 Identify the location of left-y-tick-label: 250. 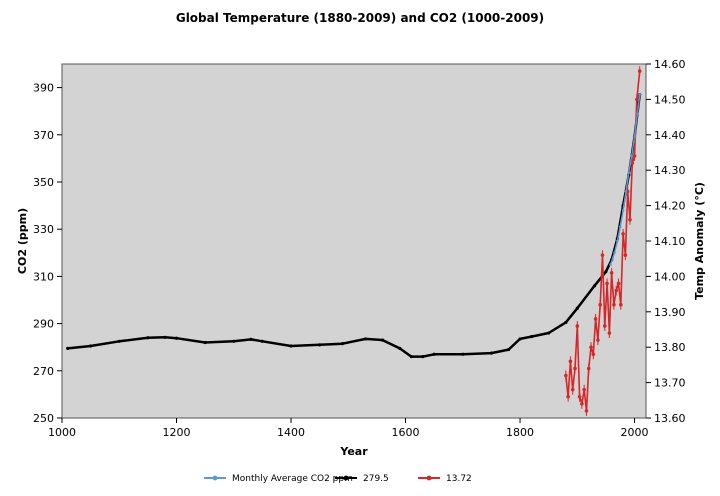
(43, 418).